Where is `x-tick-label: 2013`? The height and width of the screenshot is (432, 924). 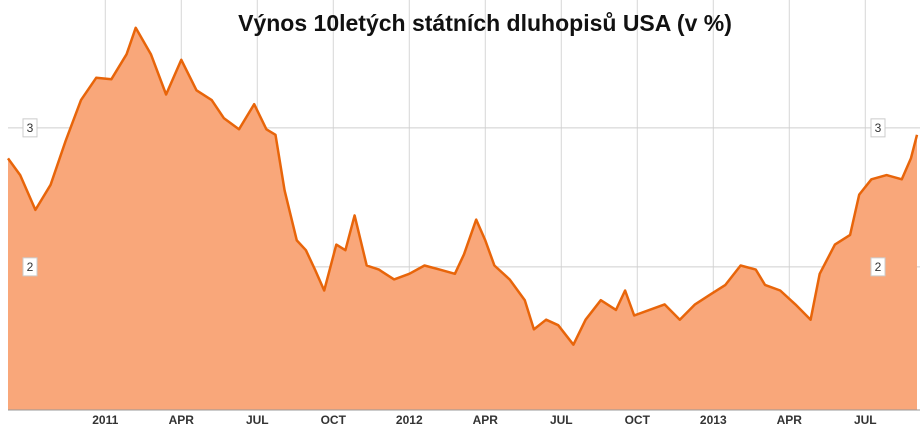
x-tick-label: 2013 is located at coordinates (713, 420).